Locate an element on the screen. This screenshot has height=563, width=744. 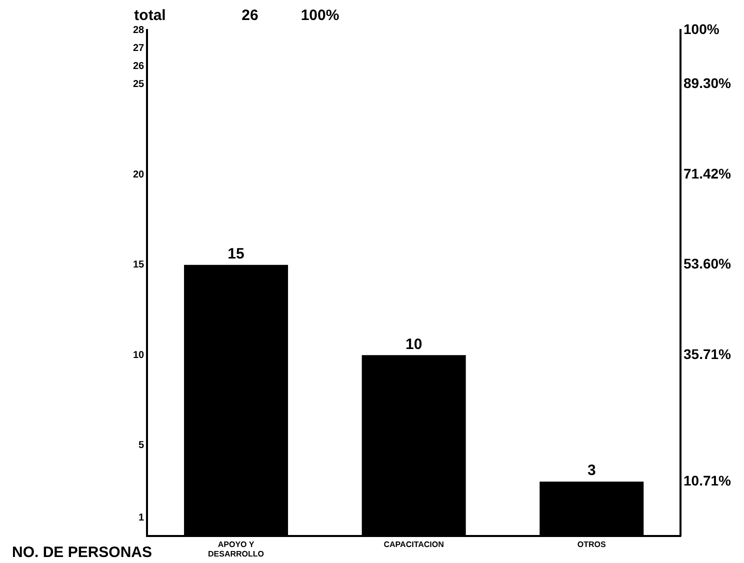
y-tick-label: 25 is located at coordinates (139, 84).